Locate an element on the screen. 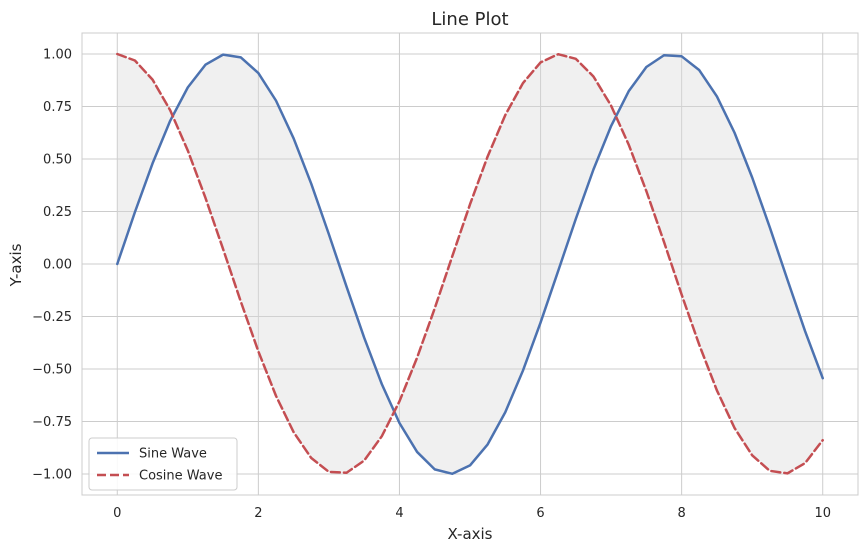  x-tick-label: 4 is located at coordinates (399, 513).